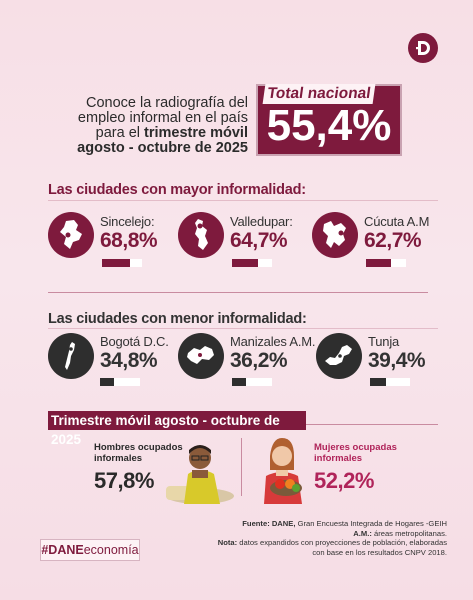 Image resolution: width=473 pixels, height=600 pixels. I want to click on sincelejo-map-icon, so click(71, 235).